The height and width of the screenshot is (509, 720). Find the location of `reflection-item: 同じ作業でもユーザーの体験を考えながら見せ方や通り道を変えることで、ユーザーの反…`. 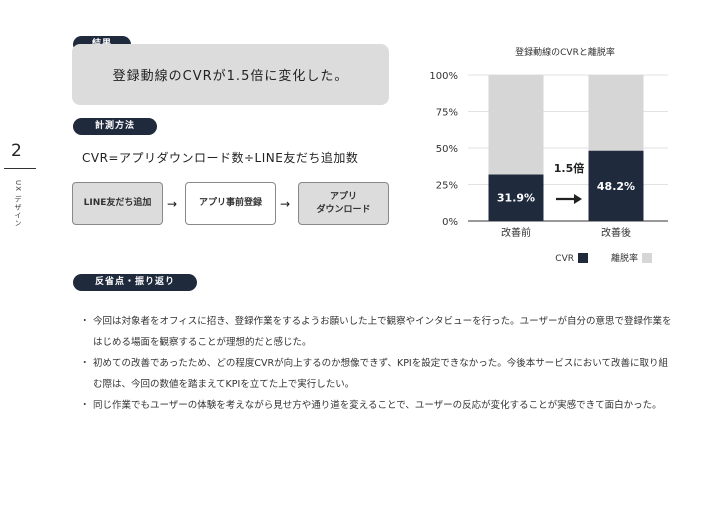

reflection-item: 同じ作業でもユーザーの体験を考えながら見せ方や通り道を変えることで、ユーザーの反… is located at coordinates (377, 405).